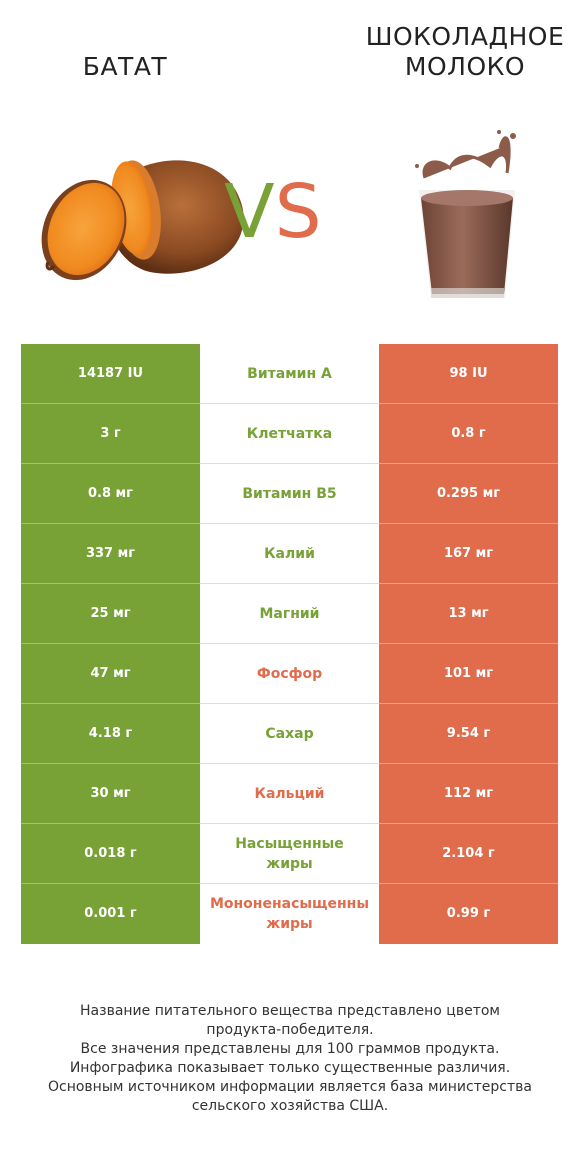  I want to click on right-value: 112 мг, so click(468, 794).